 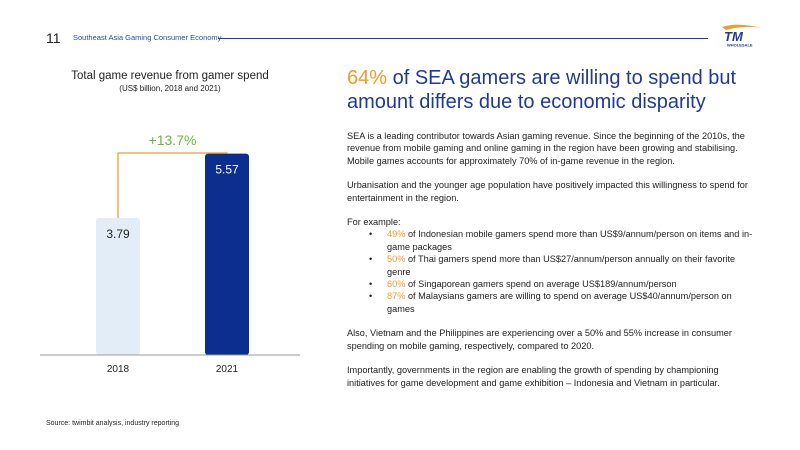 What do you see at coordinates (170, 88) in the screenshot?
I see `chart-subtitle: (US$ billion, 2018 and 2021)` at bounding box center [170, 88].